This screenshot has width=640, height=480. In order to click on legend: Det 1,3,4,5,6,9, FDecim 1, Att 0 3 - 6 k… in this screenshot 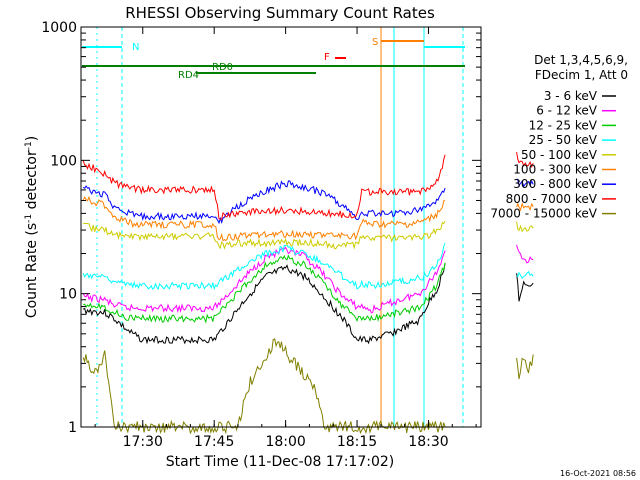, I will do `click(559, 137)`.